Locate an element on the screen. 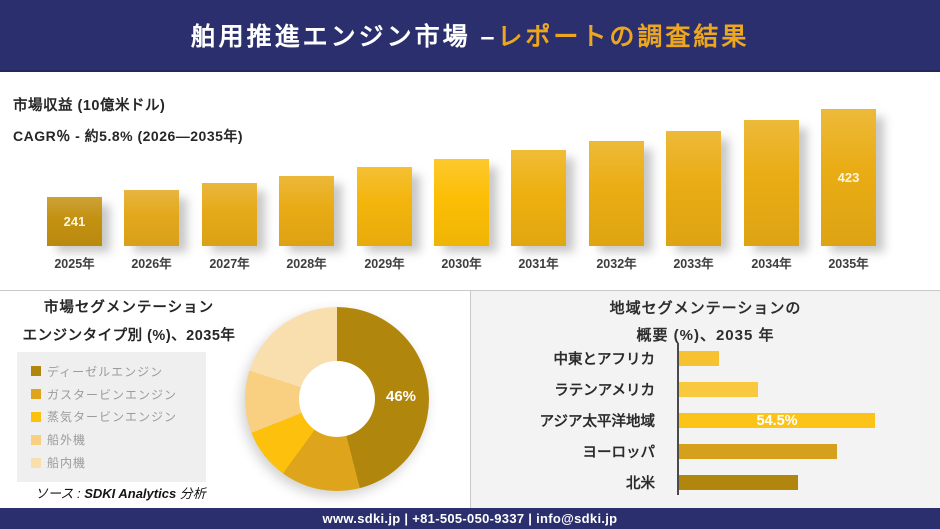 This screenshot has width=940, height=529. region-label: ヨーロッパ is located at coordinates (619, 453).